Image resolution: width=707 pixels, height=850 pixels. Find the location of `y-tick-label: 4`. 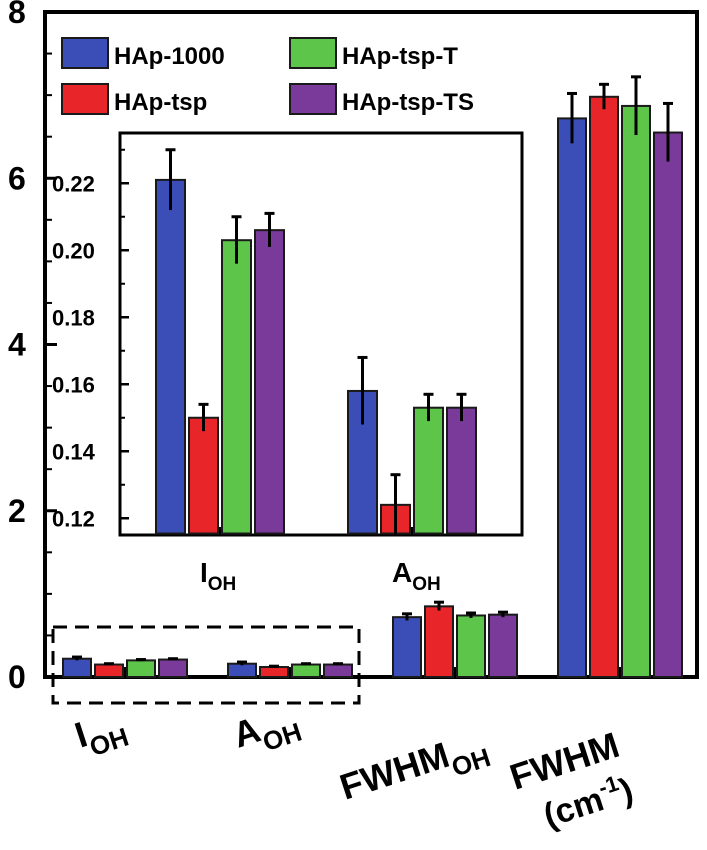

y-tick-label: 4 is located at coordinates (17, 345).